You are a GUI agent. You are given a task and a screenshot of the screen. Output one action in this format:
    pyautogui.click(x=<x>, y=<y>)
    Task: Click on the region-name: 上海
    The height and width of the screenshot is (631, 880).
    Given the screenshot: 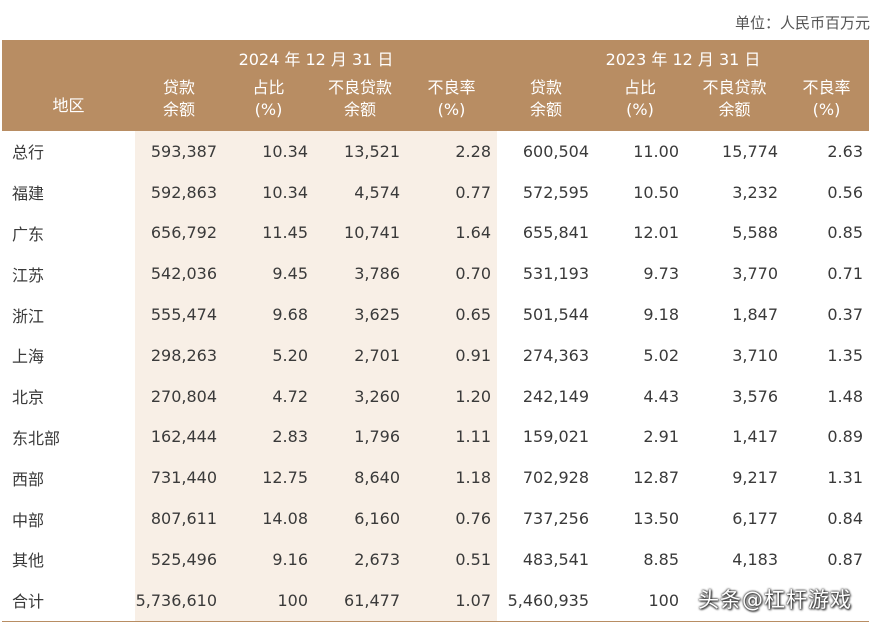 What is the action you would take?
    pyautogui.click(x=28, y=357)
    